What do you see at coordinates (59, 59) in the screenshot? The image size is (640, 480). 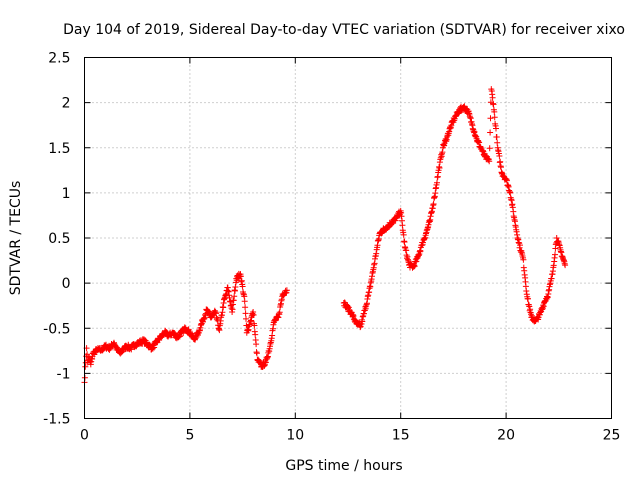 I see `y-tick-label: 2.5` at bounding box center [59, 59].